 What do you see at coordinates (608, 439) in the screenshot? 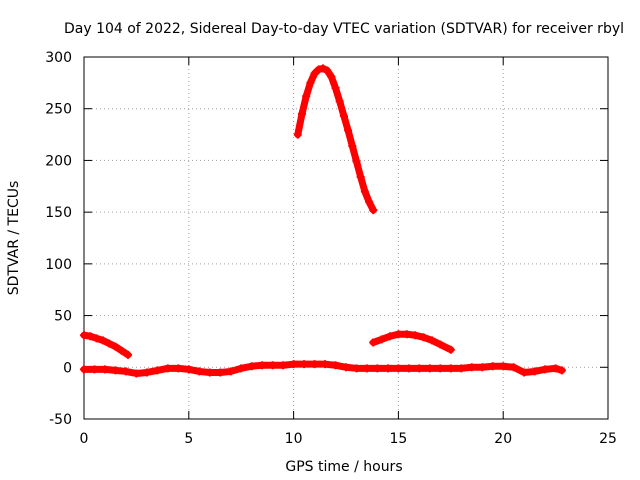
I see `x-tick-label: 25` at bounding box center [608, 439].